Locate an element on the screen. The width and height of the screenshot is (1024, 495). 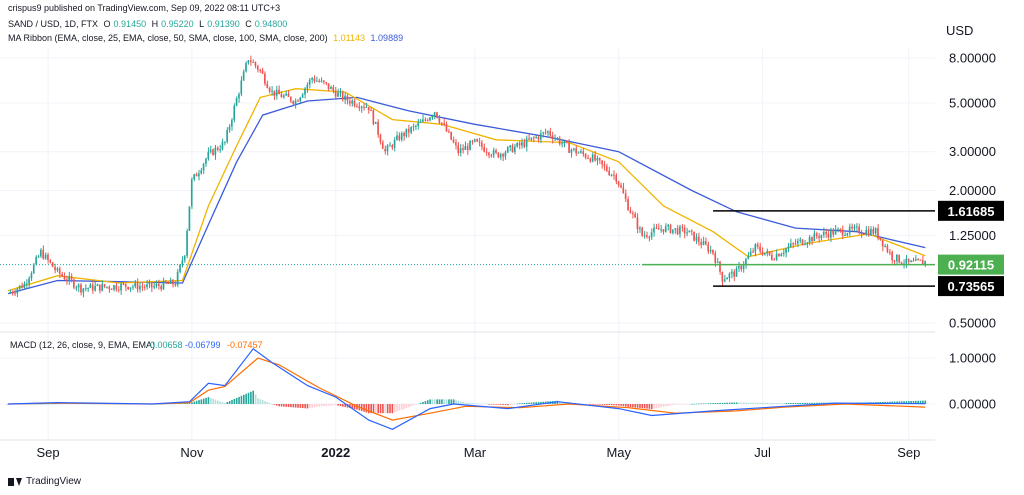
footer-brand: TradingView is located at coordinates (44, 481).